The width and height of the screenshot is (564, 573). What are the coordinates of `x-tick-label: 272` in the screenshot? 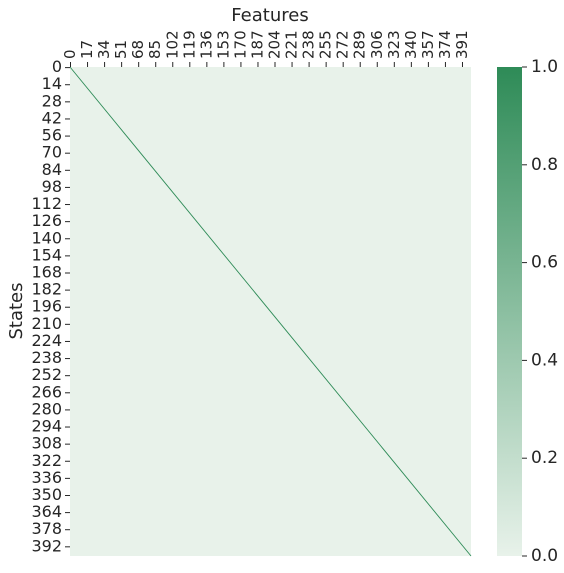 It's located at (343, 44).